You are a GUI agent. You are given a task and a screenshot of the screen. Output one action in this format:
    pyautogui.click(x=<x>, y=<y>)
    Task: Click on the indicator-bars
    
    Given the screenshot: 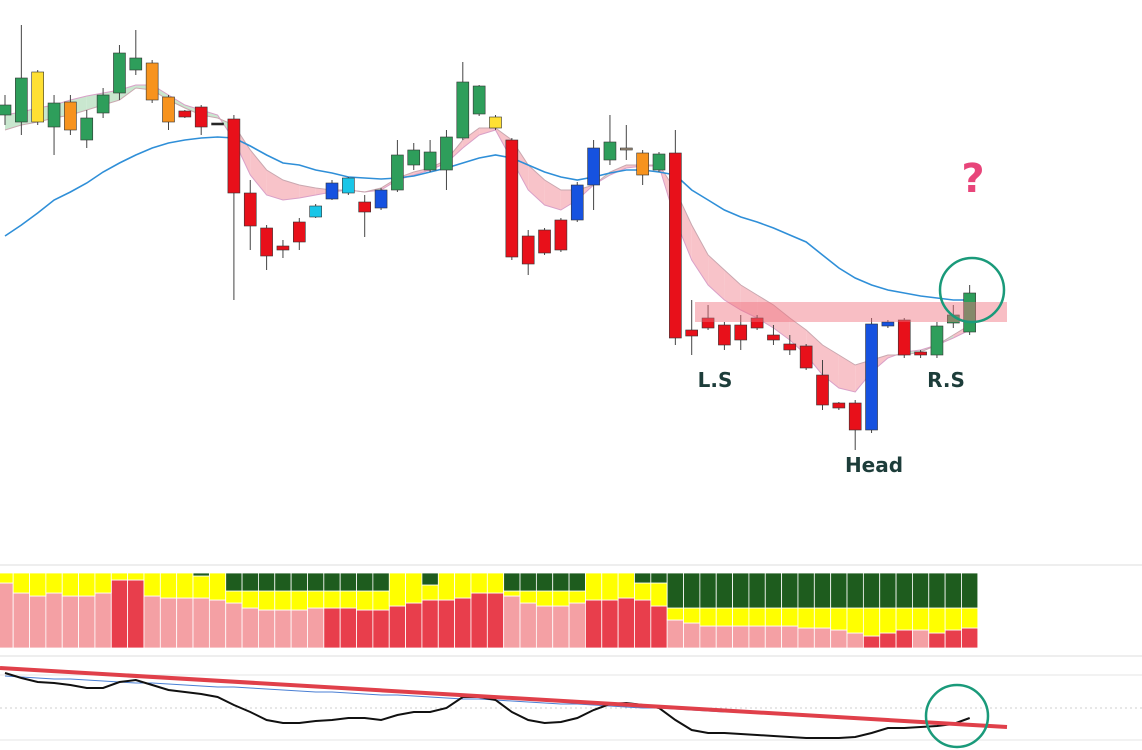 What is the action you would take?
    pyautogui.click(x=489, y=610)
    